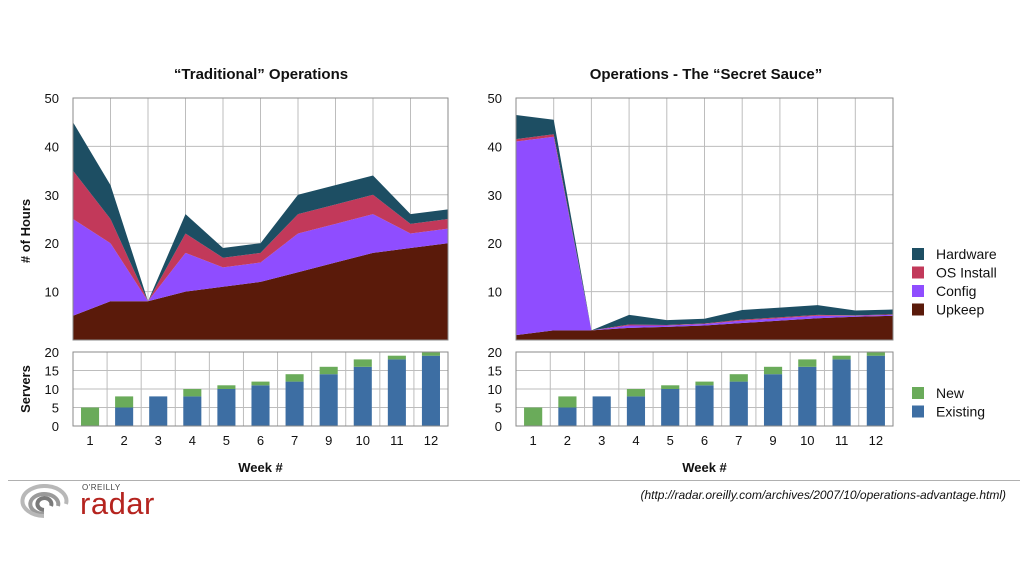 This screenshot has height=576, width=1024. What do you see at coordinates (704, 236) in the screenshot?
I see `area-series-config` at bounding box center [704, 236].